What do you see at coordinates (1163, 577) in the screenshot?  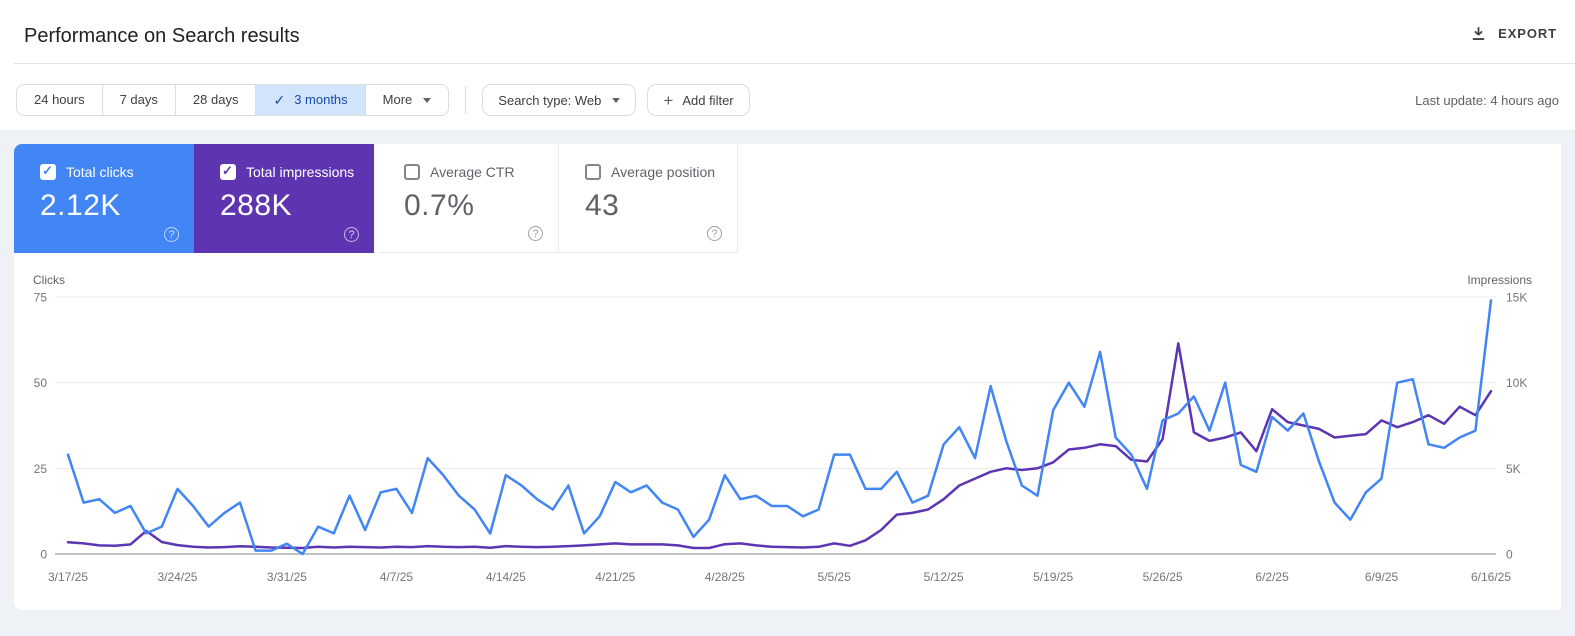 I see `x-axis-tick: 5/26/25` at bounding box center [1163, 577].